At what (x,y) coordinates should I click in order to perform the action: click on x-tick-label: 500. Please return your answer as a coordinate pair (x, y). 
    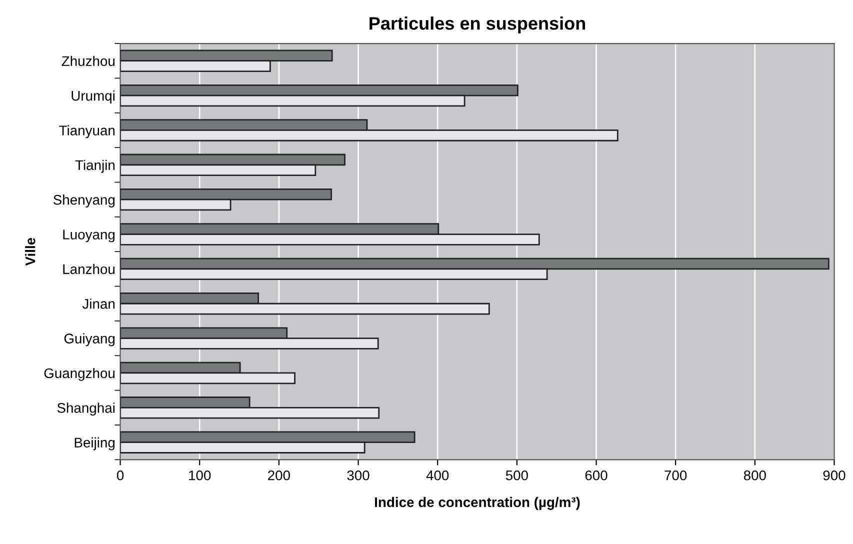
    Looking at the image, I should click on (517, 475).